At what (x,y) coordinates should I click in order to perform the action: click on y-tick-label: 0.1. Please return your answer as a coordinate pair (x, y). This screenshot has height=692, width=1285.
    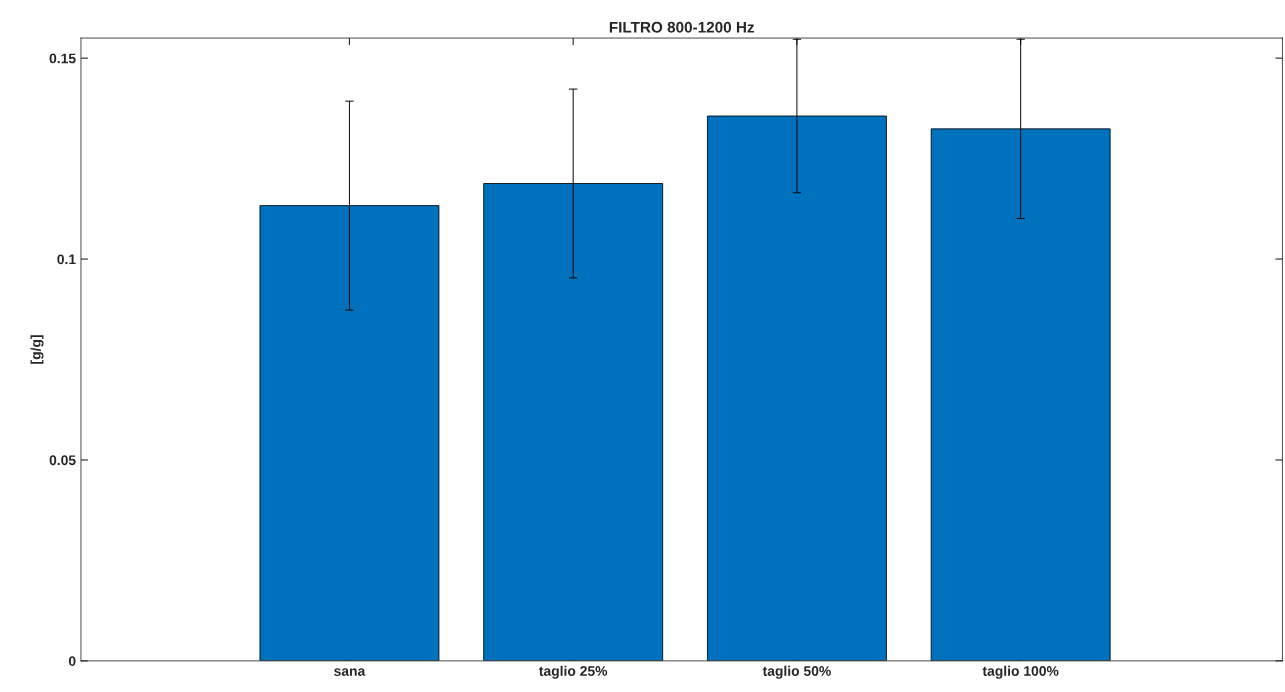
    Looking at the image, I should click on (66, 259).